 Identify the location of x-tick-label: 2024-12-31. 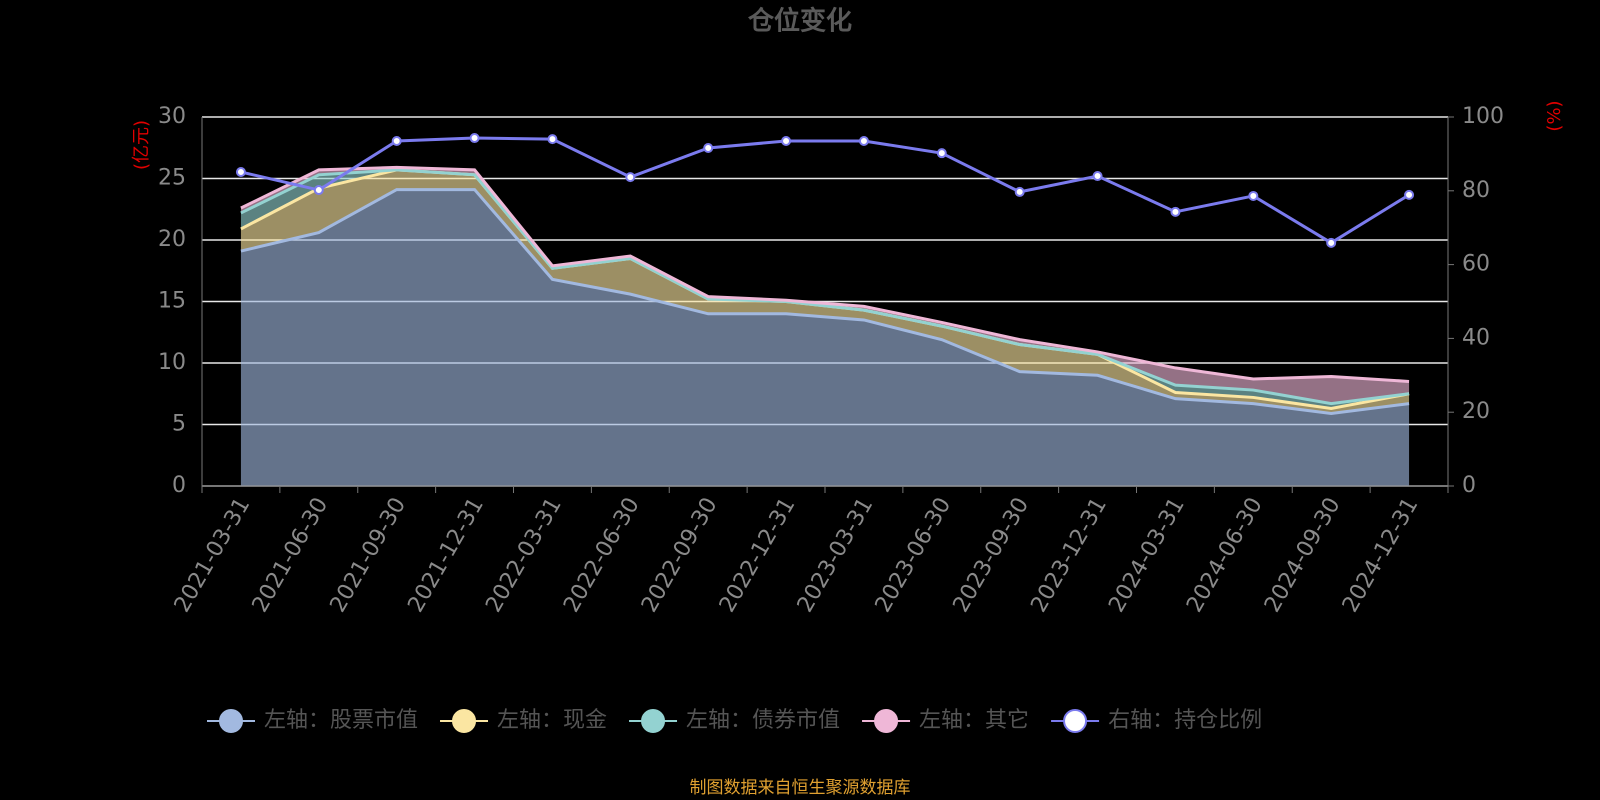
(1381, 555).